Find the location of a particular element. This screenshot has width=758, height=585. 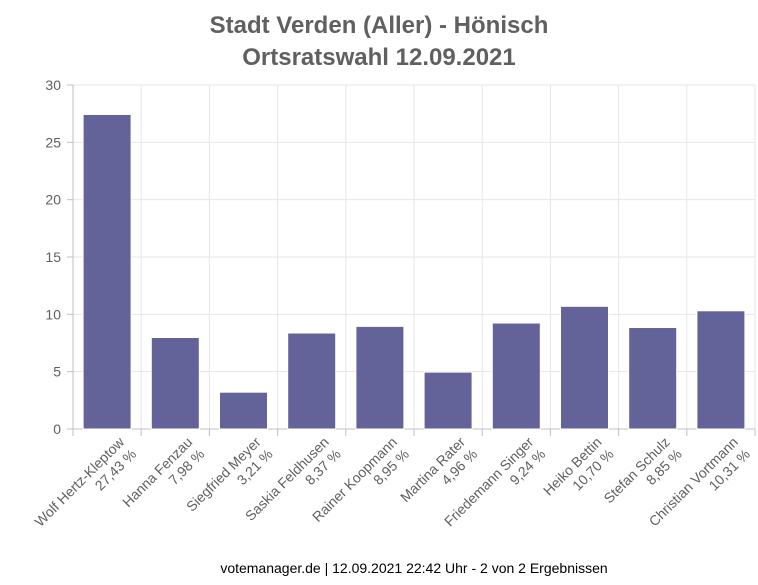

chart-subtitle: Ortsratswahl 12.09.2021 is located at coordinates (379, 57).